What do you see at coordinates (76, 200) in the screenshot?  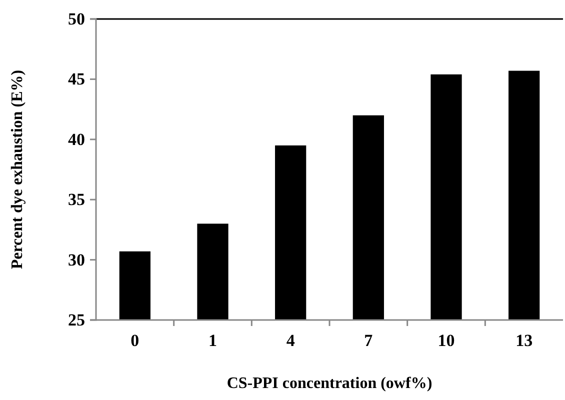 I see `y-tick-label: 35` at bounding box center [76, 200].